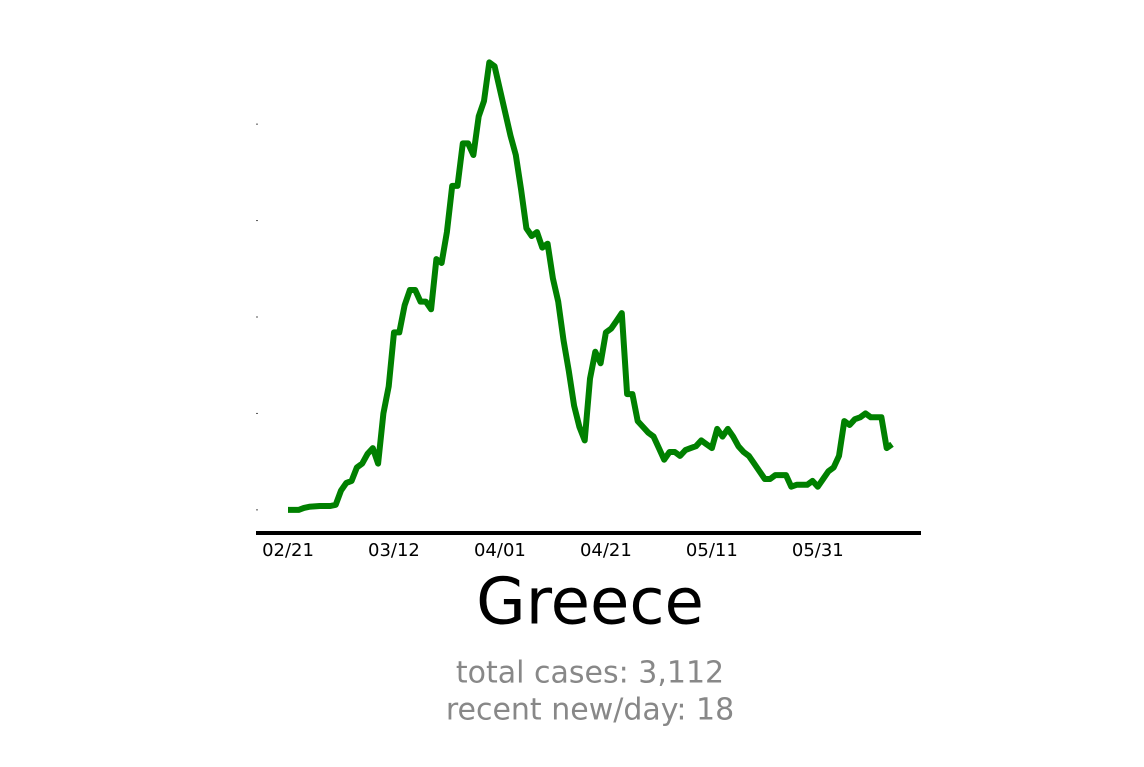 The width and height of the screenshot is (1144, 767). What do you see at coordinates (606, 550) in the screenshot?
I see `x-tick-label: 04/21` at bounding box center [606, 550].